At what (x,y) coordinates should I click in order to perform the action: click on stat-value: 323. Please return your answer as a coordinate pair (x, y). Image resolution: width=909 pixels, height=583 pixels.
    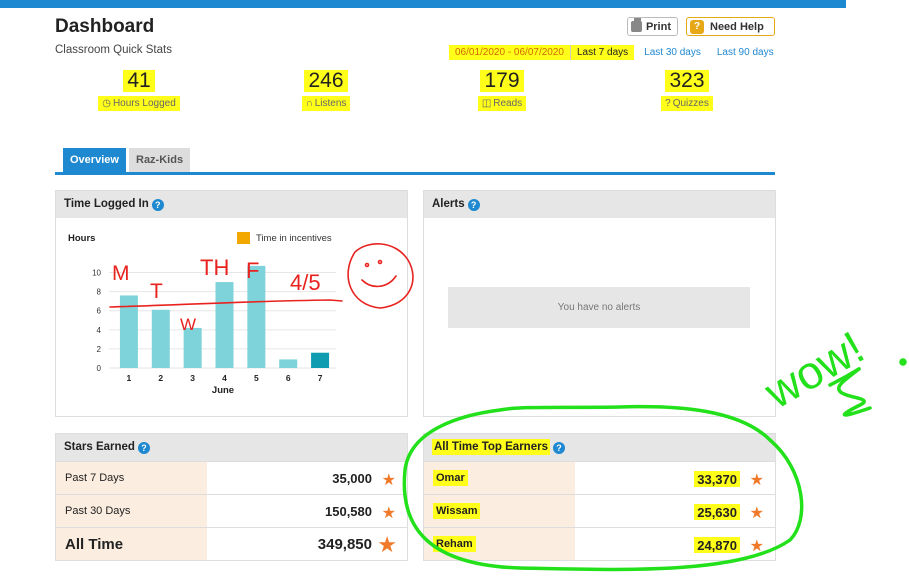
    Looking at the image, I should click on (687, 81).